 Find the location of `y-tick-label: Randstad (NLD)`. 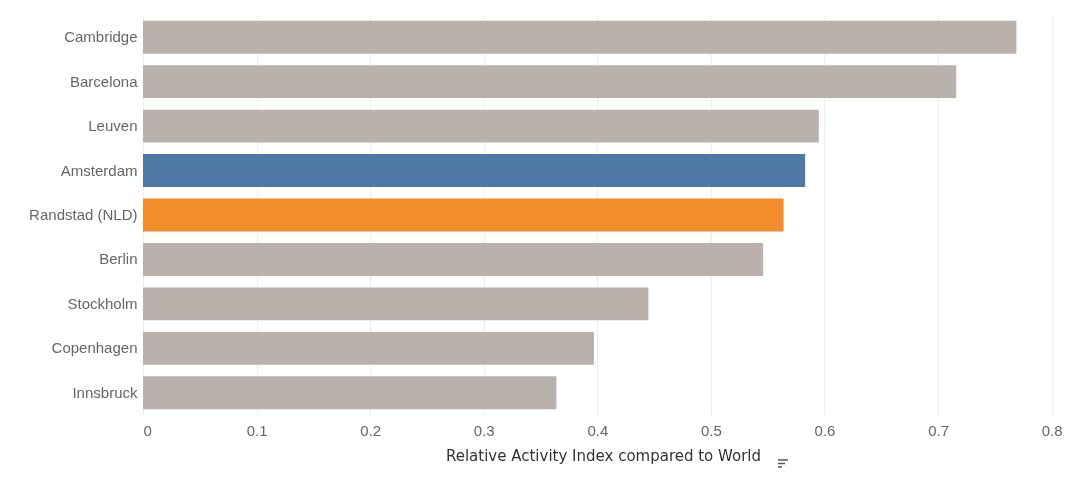

y-tick-label: Randstad (NLD) is located at coordinates (83, 214).